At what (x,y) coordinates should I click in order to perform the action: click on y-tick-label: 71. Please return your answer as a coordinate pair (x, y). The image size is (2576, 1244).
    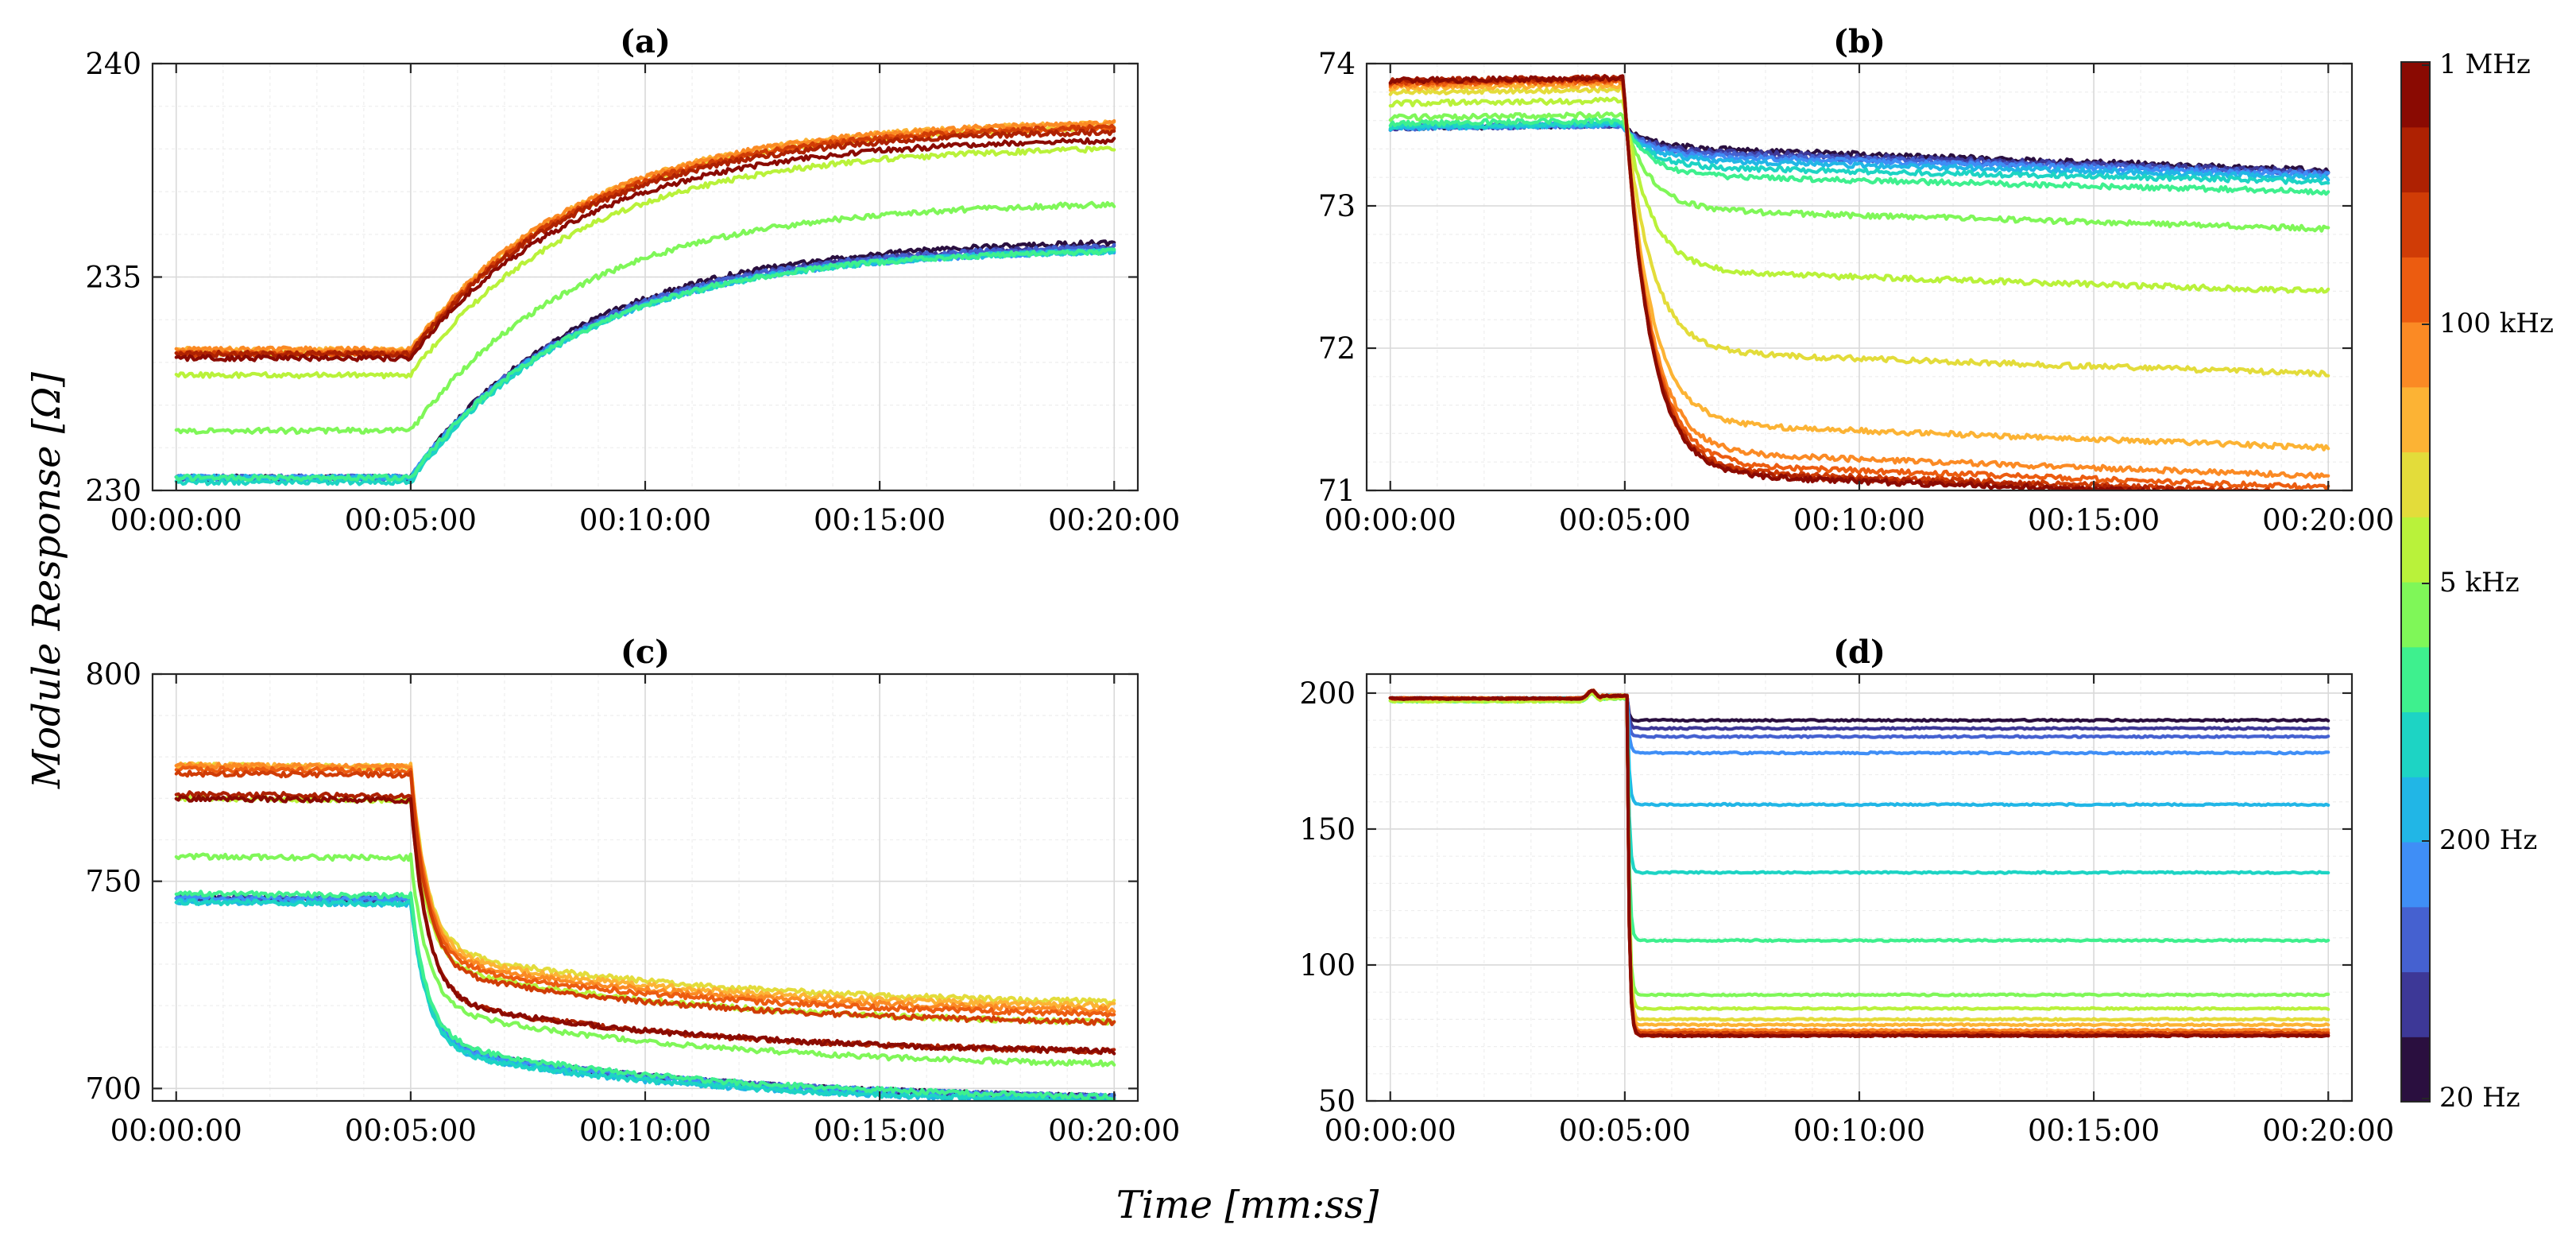
    Looking at the image, I should click on (1337, 491).